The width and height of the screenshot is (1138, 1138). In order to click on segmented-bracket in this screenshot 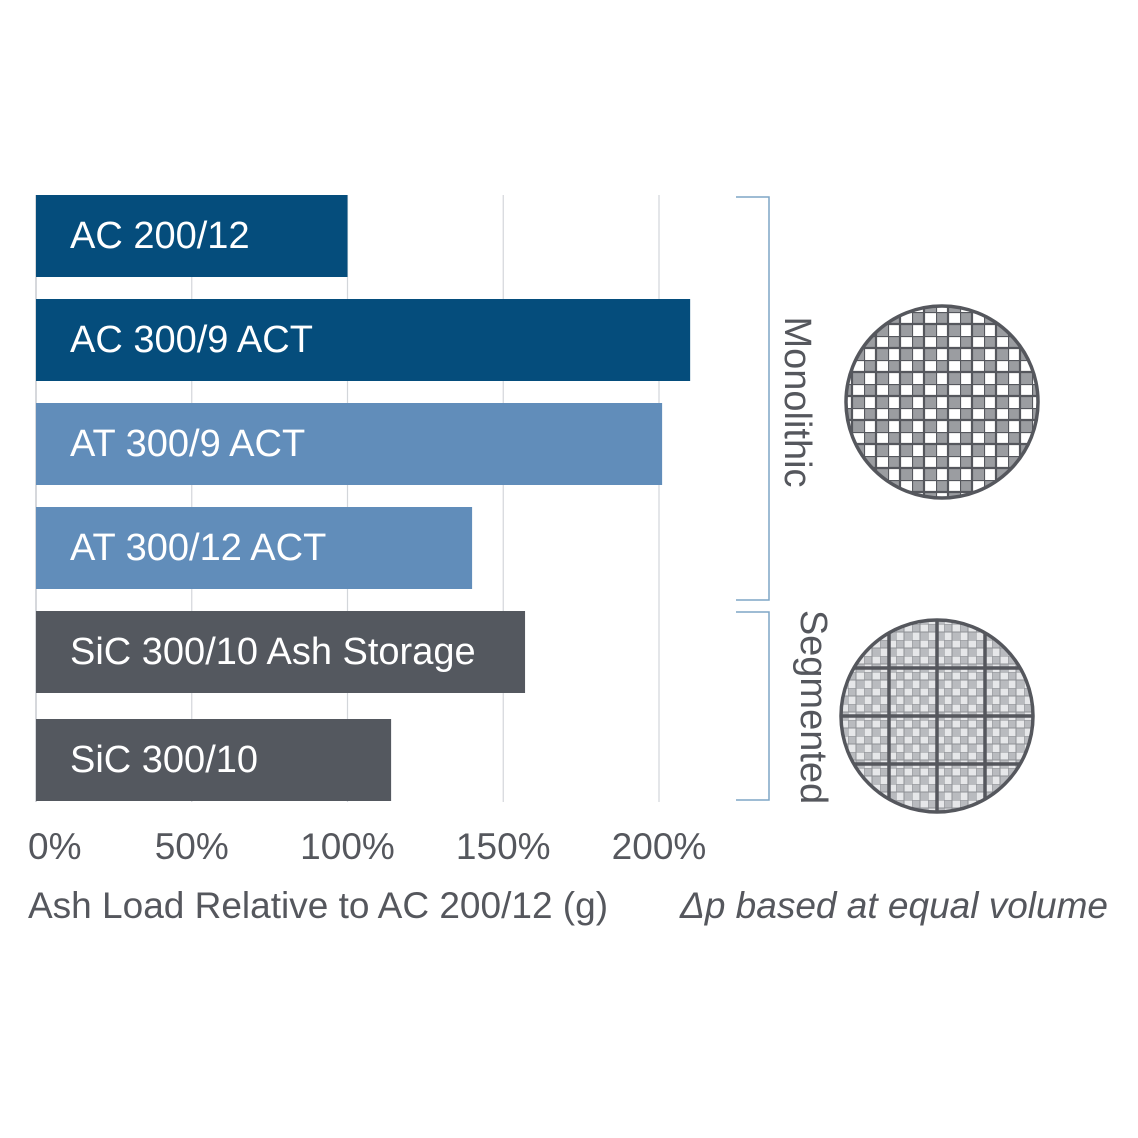, I will do `click(753, 706)`.